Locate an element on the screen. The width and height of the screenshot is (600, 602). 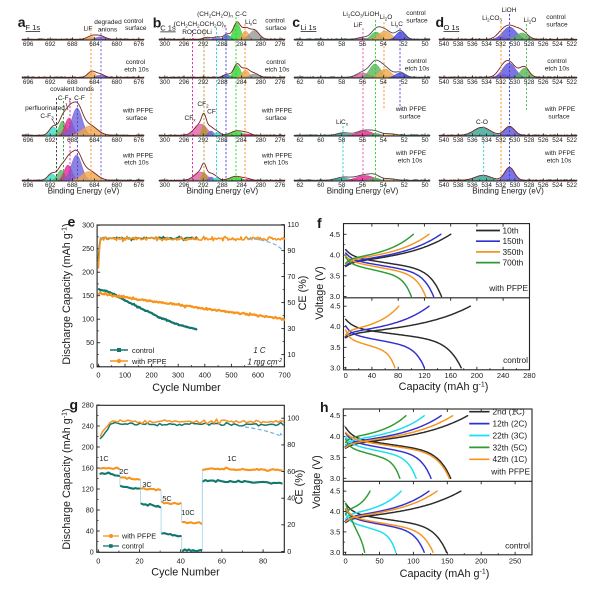
svg-text: 296 is located at coordinates (184, 44).